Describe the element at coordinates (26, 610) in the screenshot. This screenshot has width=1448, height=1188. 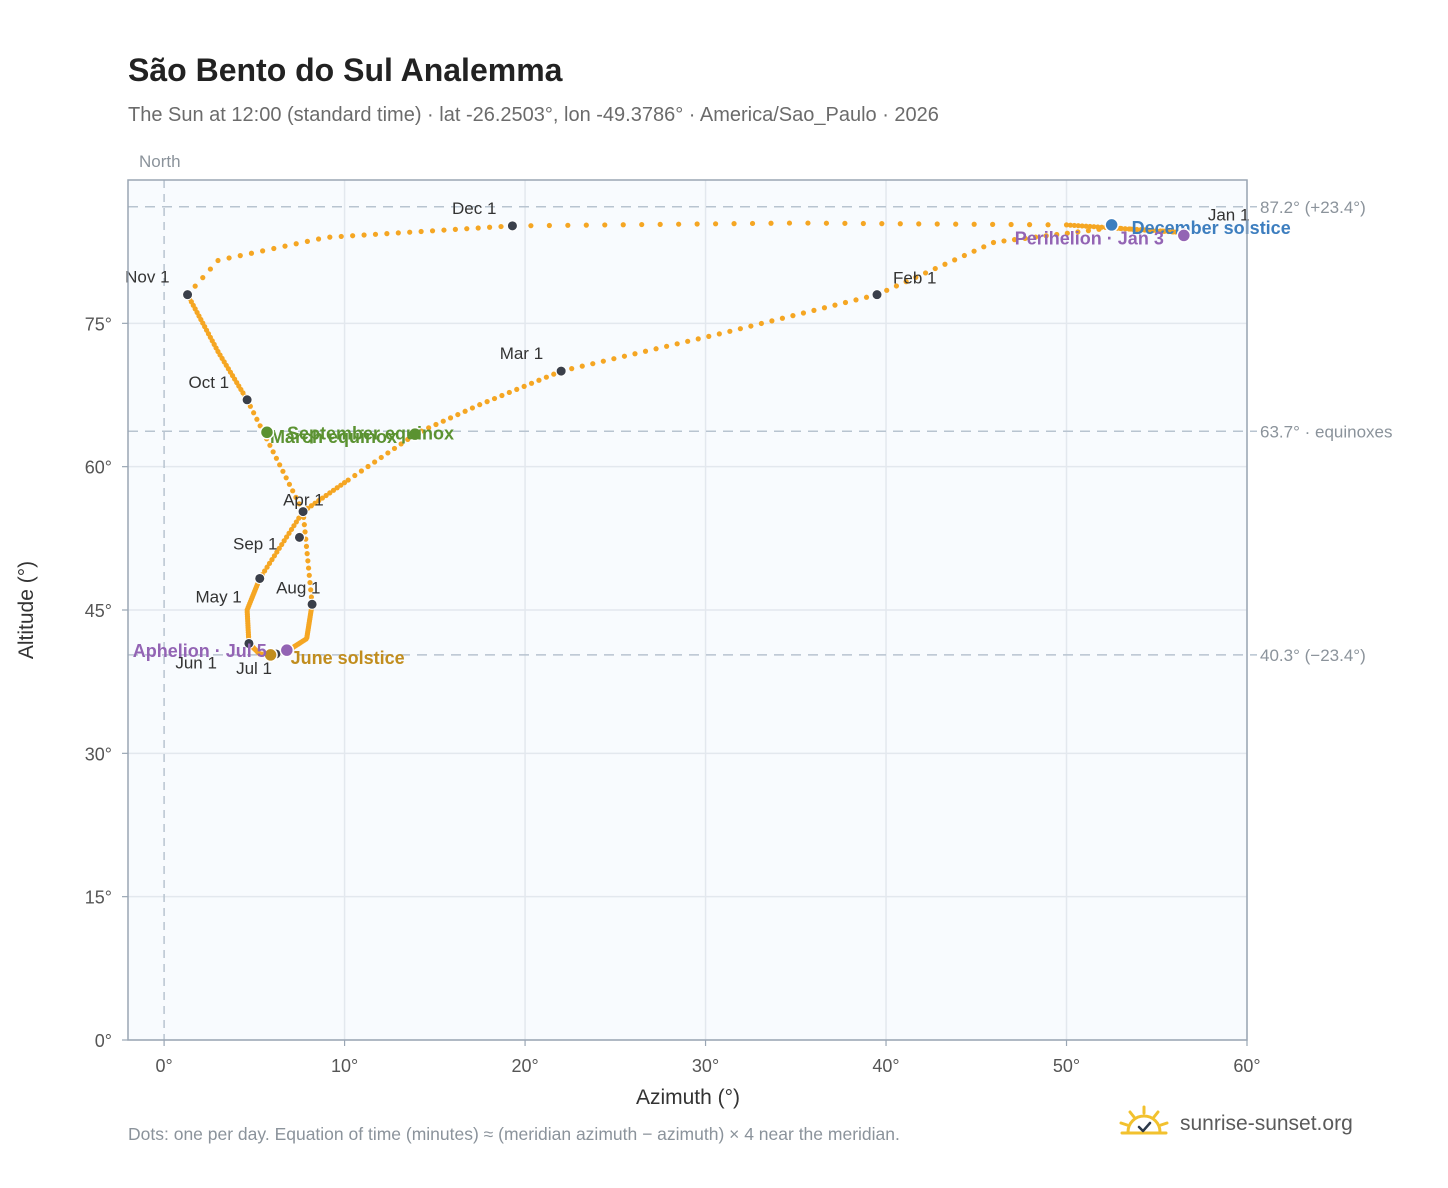
I see `y-axis-label: Altitude (°)` at that location.